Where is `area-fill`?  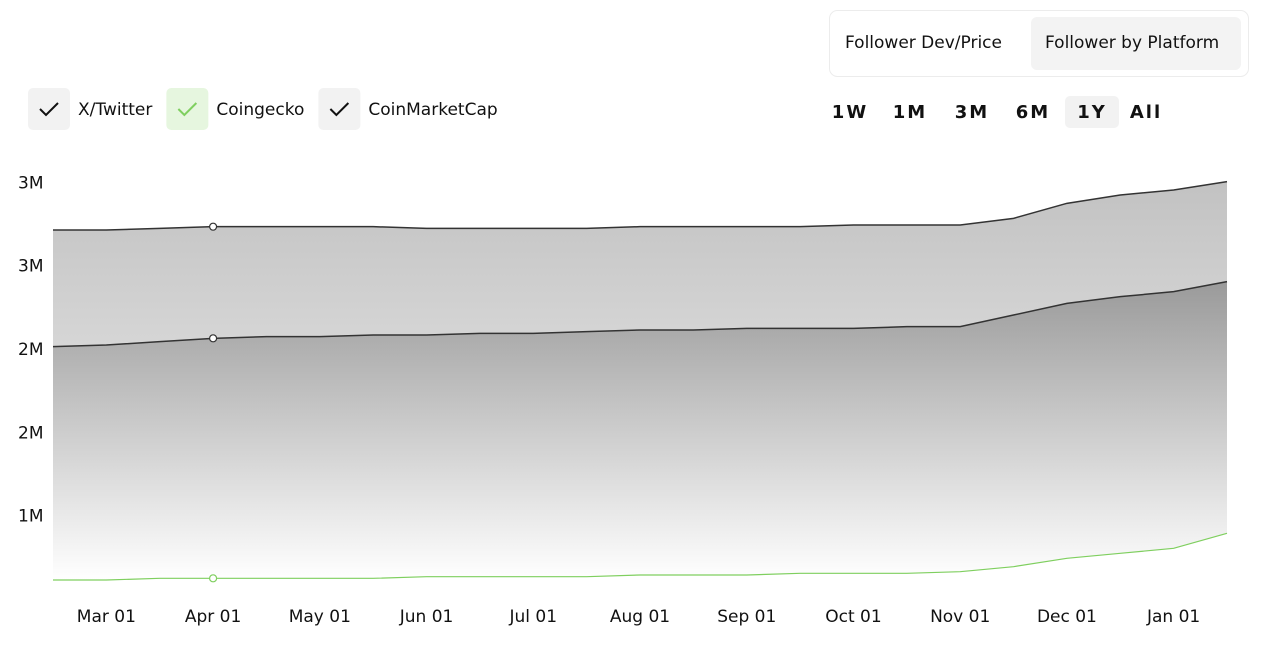
area-fill is located at coordinates (640, 566).